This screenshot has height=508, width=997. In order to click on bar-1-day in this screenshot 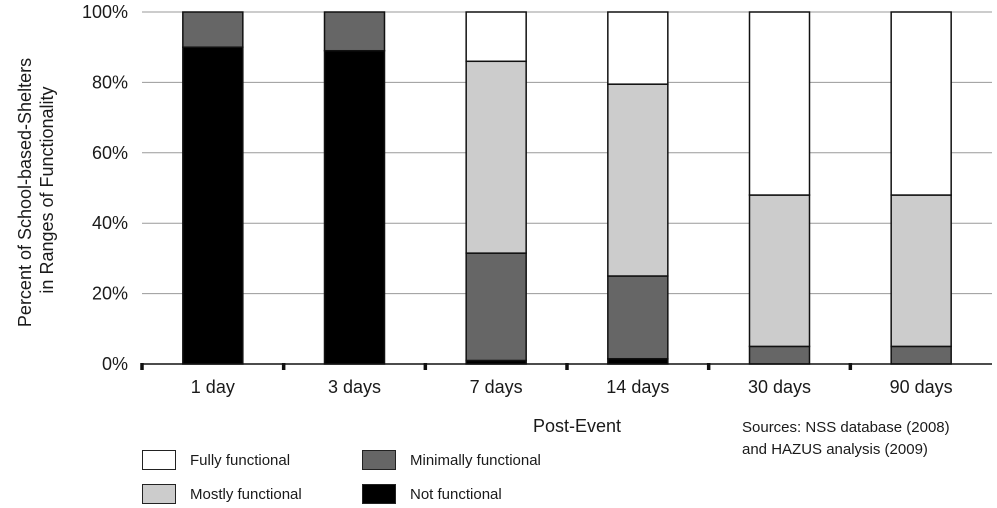, I will do `click(213, 188)`.